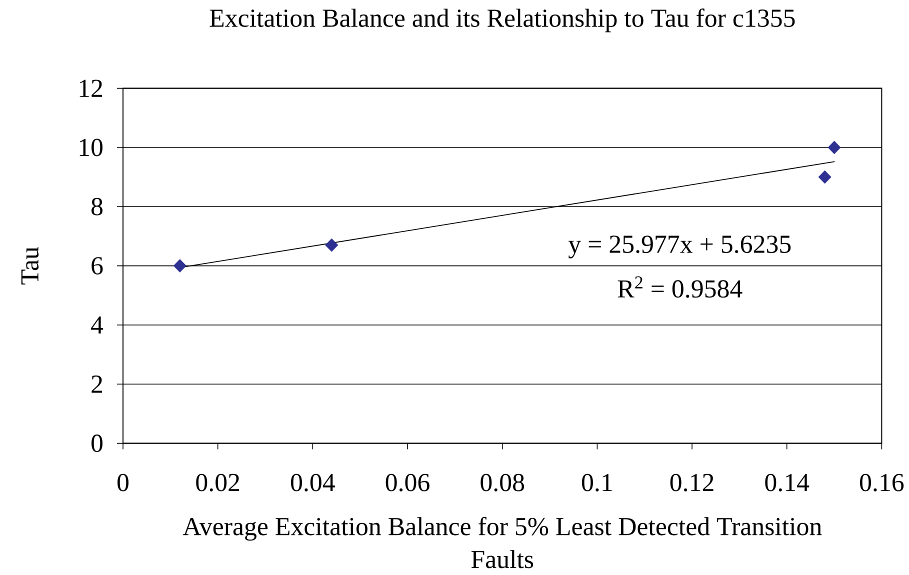 The image size is (909, 575). I want to click on x-tick-label: 0.14, so click(787, 483).